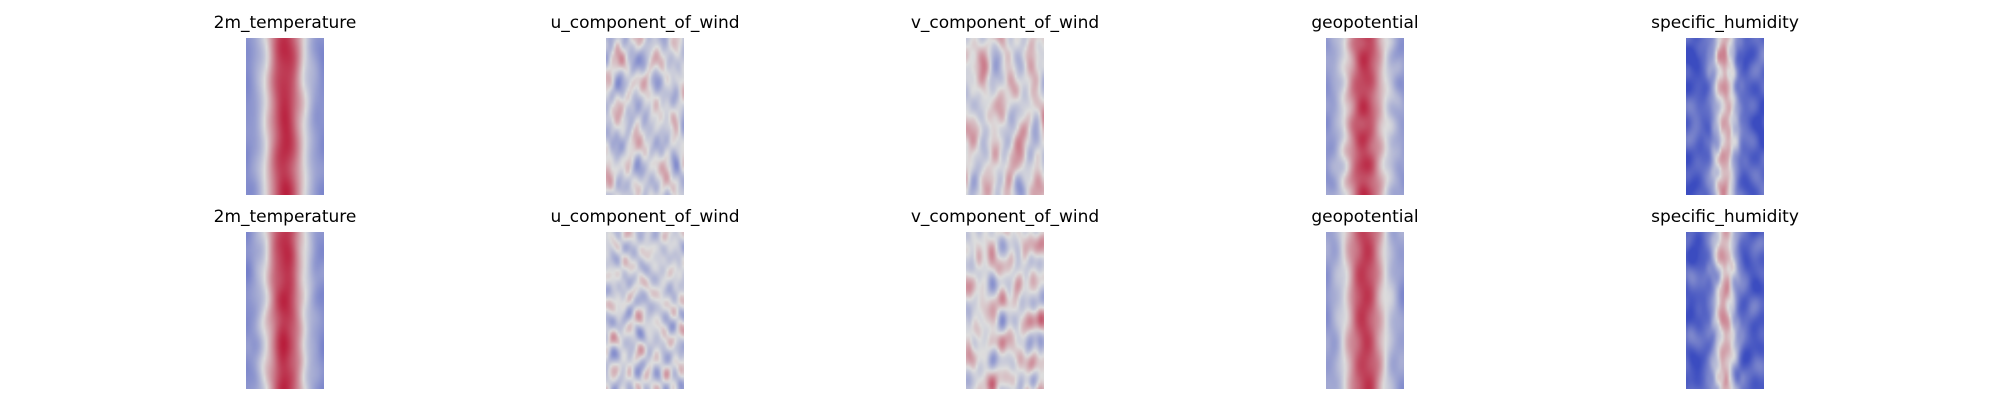 This screenshot has height=400, width=2000. I want to click on panel-row2-col4: geopotential, so click(1365, 301).